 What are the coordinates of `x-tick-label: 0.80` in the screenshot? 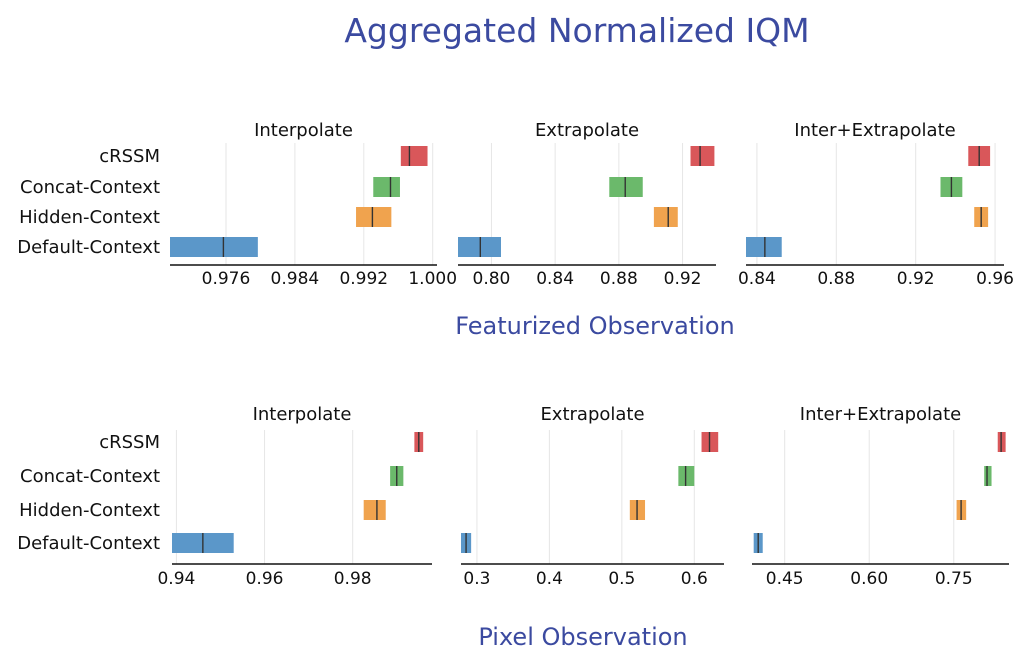 It's located at (492, 279).